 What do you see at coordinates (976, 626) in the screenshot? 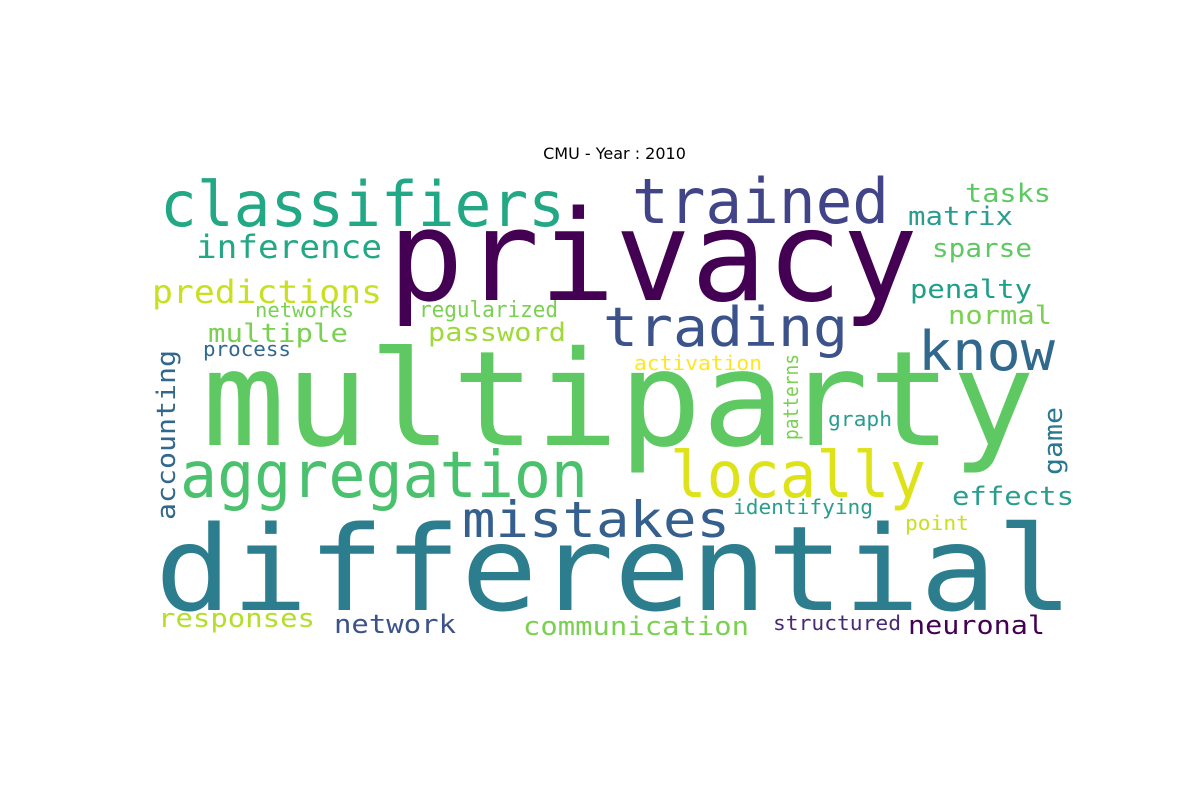
I see `word-neuronal: neuronal` at bounding box center [976, 626].